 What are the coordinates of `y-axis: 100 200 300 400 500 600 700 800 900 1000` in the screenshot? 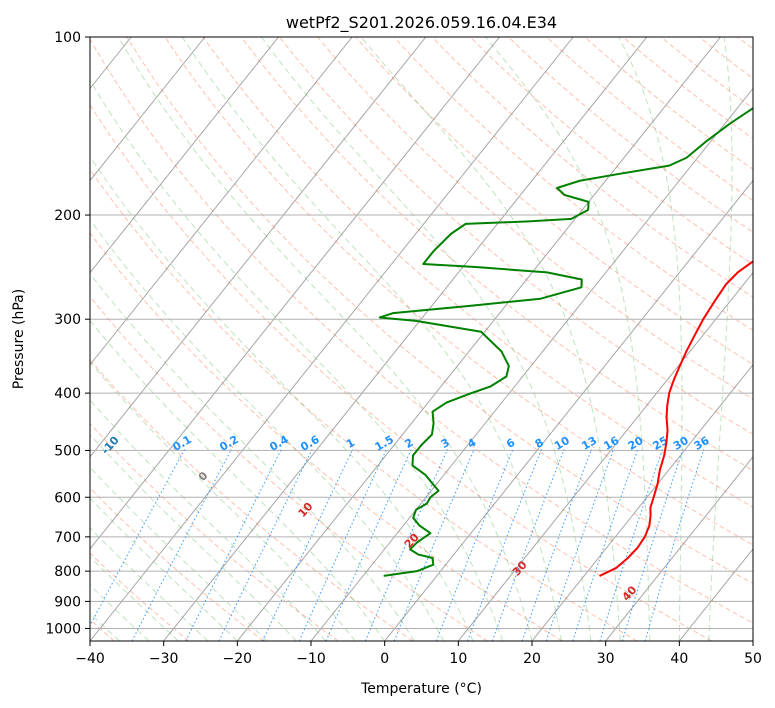 It's located at (67, 333).